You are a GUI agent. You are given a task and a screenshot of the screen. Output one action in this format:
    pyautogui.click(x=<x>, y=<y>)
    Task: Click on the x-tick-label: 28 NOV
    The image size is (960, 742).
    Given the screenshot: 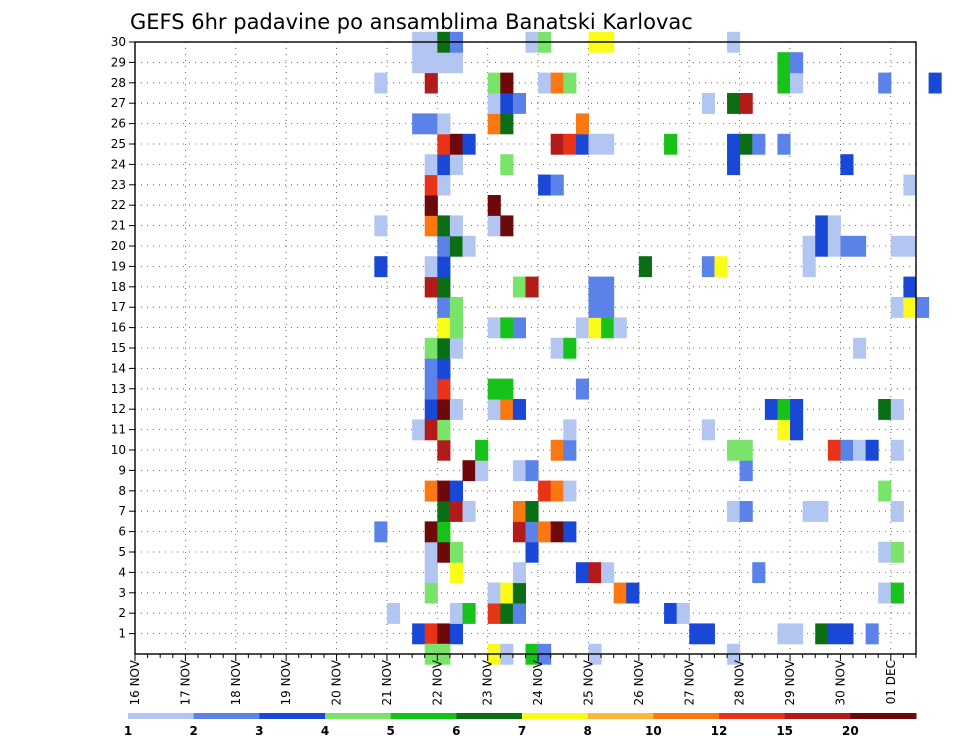 What is the action you would take?
    pyautogui.click(x=740, y=682)
    